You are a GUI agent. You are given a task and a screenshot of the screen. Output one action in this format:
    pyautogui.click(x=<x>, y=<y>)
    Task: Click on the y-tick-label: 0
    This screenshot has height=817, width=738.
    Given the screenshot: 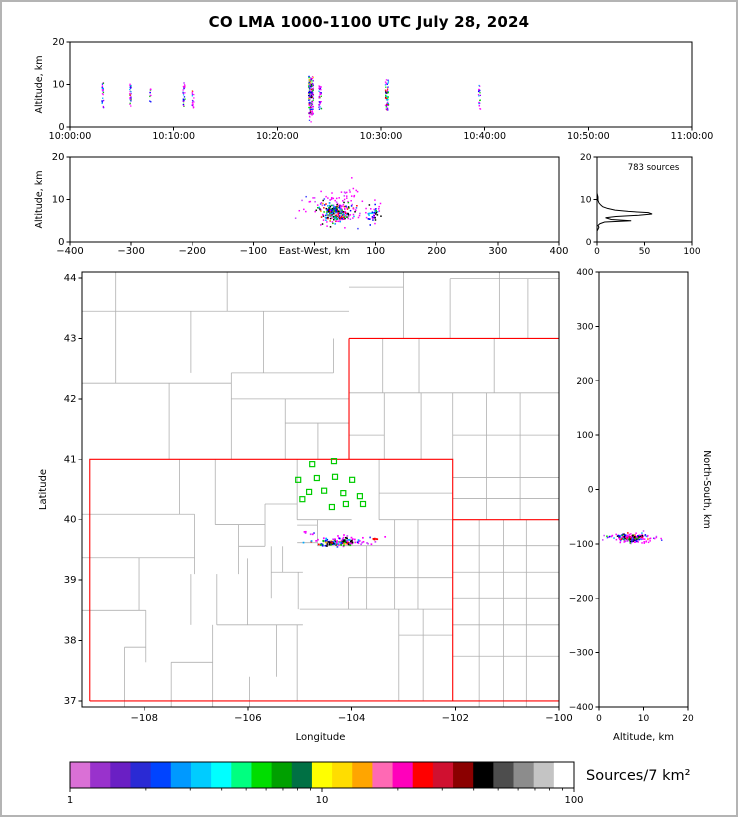 What is the action you would take?
    pyautogui.click(x=591, y=491)
    